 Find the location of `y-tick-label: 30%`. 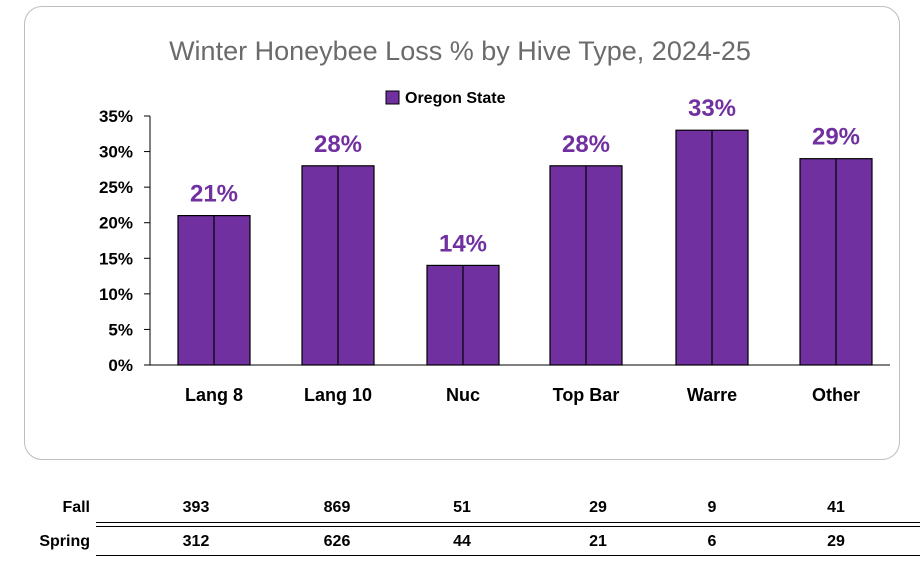

y-tick-label: 30% is located at coordinates (116, 152).